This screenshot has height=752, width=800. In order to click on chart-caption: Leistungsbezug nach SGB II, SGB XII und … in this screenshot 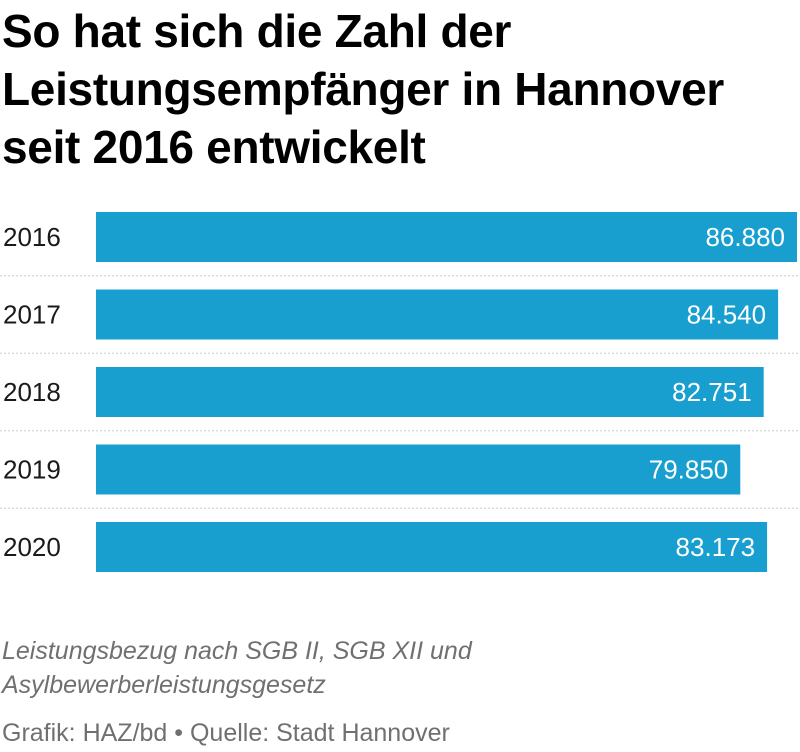, I will do `click(237, 668)`.